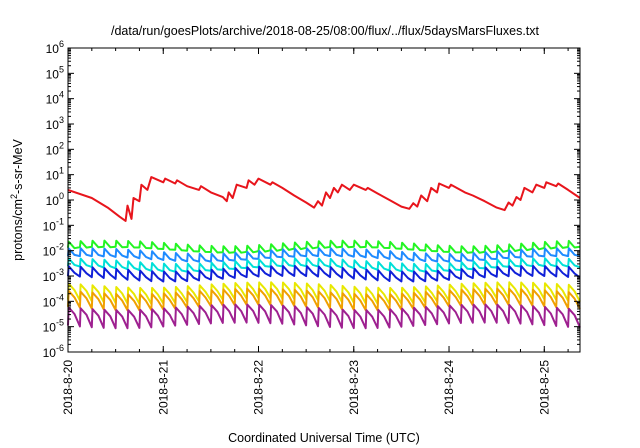 The width and height of the screenshot is (640, 448). What do you see at coordinates (53, 326) in the screenshot?
I see `y-tick-label: 10⁻⁵` at bounding box center [53, 326].